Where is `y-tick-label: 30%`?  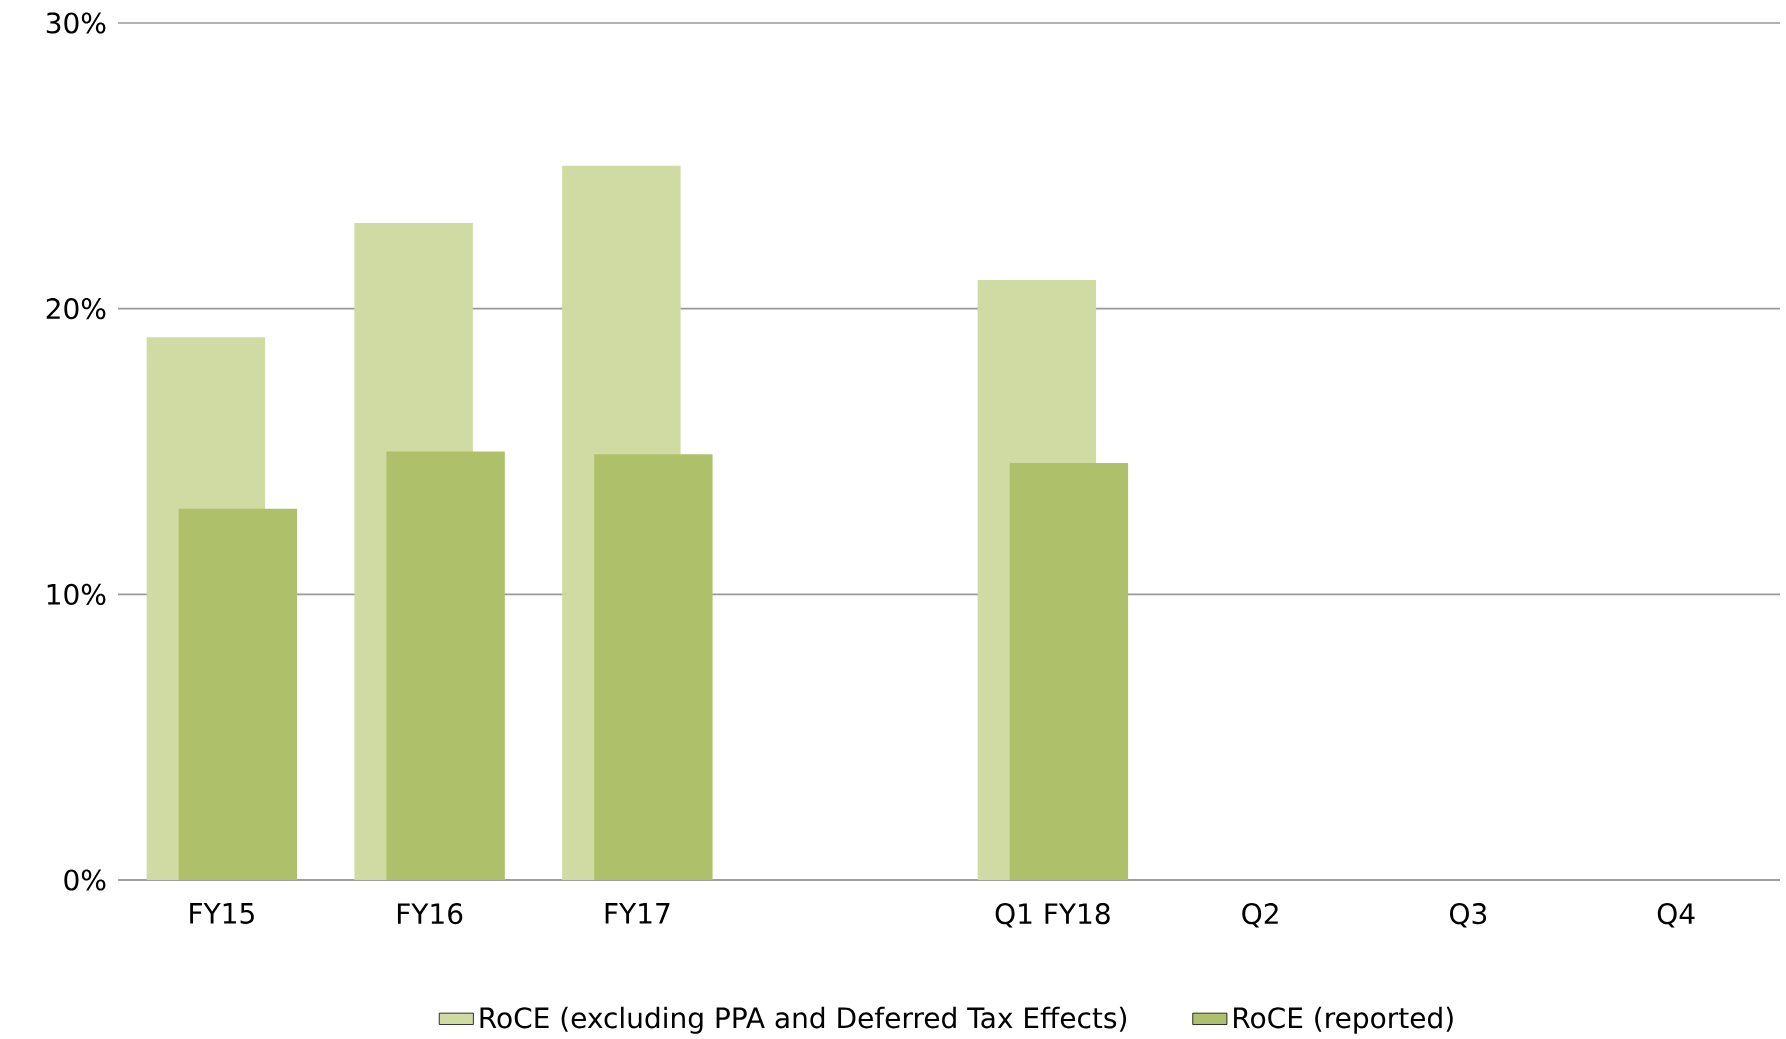 y-tick-label: 30% is located at coordinates (76, 23).